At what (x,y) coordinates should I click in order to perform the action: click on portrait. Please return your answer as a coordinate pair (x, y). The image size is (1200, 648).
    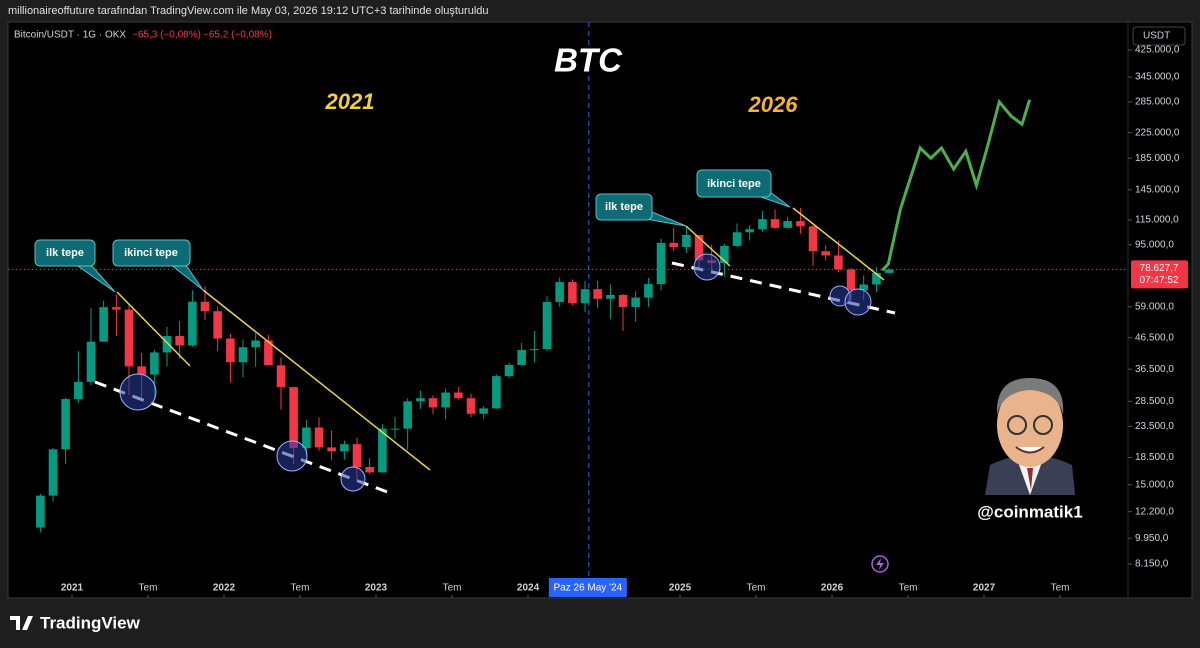
    Looking at the image, I should click on (1030, 436).